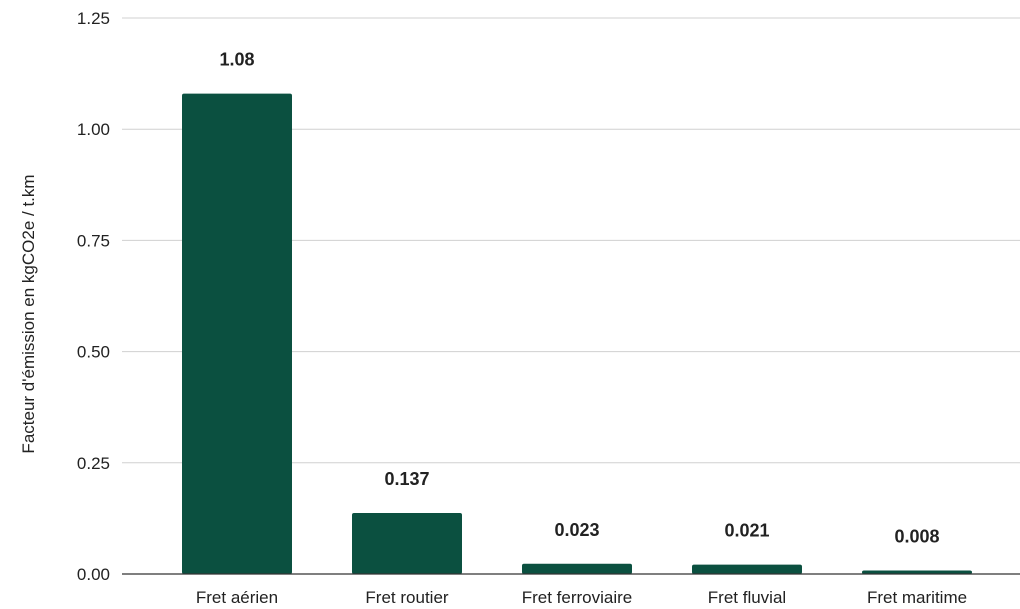  I want to click on y-tick-label: 1.00, so click(93, 129).